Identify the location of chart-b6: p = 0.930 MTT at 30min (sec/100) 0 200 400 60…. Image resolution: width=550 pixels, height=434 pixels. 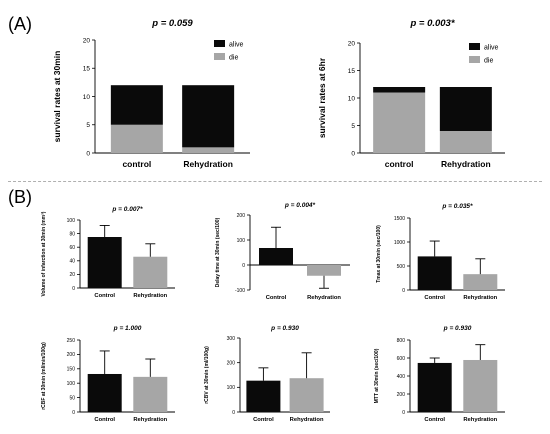
(439, 374).